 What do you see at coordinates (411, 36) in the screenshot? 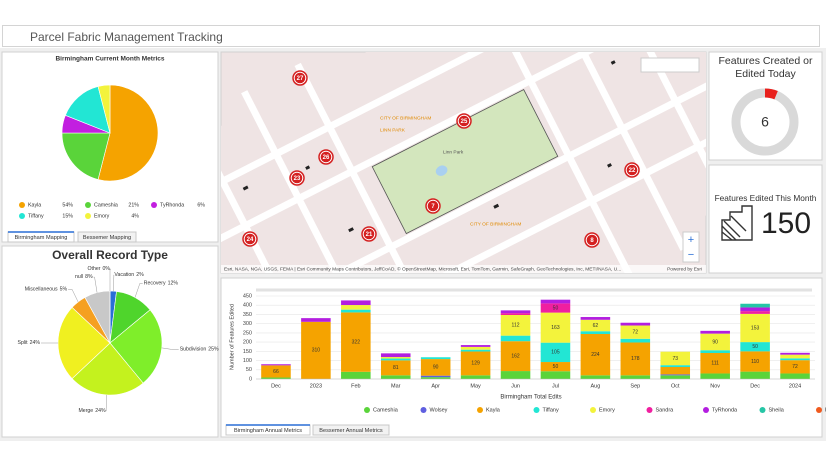
I see `header: Parcel Fabric Management Tracking` at bounding box center [411, 36].